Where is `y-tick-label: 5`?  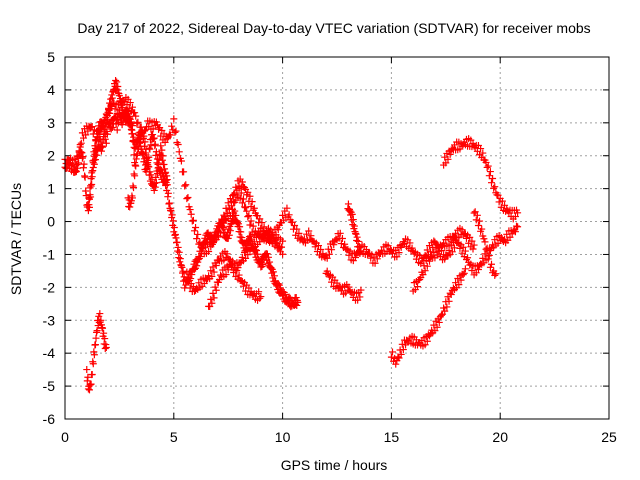 y-tick-label: 5 is located at coordinates (51, 57).